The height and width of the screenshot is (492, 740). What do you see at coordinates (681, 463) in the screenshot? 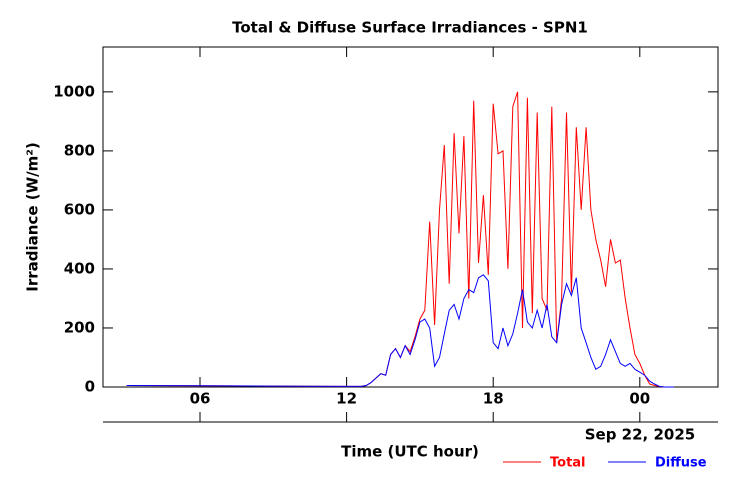
I see `legend-label: Diffuse` at bounding box center [681, 463].